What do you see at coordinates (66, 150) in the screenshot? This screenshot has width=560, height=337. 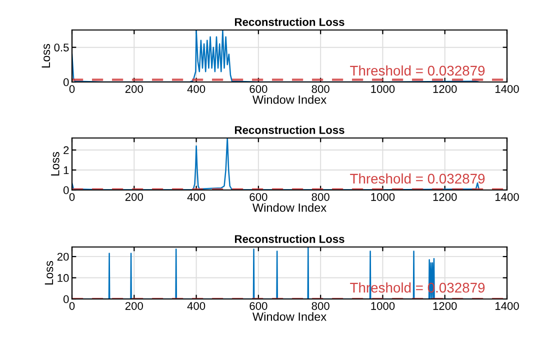 I see `y-tick-label: 2` at bounding box center [66, 150].